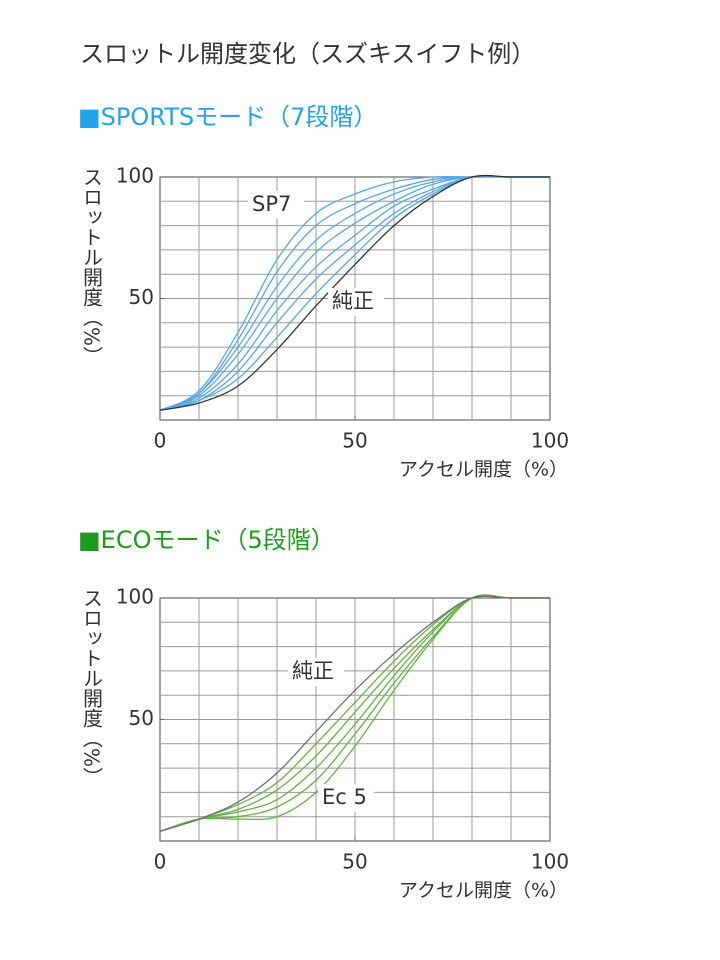 Image resolution: width=720 pixels, height=960 pixels. I want to click on chart-subtitle: ■ECOモード（5段階）, so click(206, 540).